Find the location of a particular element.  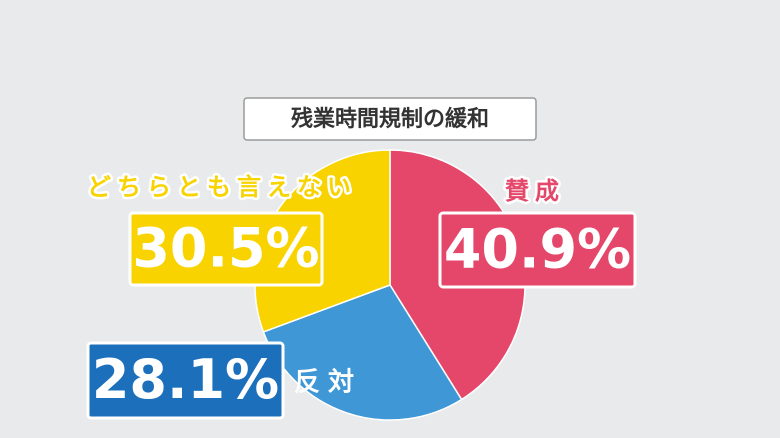

value-label: 40.9% is located at coordinates (537, 249).